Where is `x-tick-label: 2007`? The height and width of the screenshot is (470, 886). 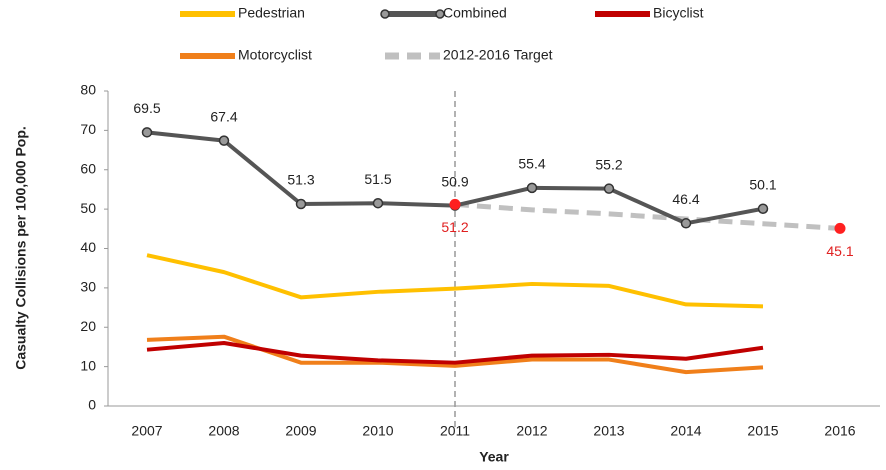
x-tick-label: 2007 is located at coordinates (146, 431).